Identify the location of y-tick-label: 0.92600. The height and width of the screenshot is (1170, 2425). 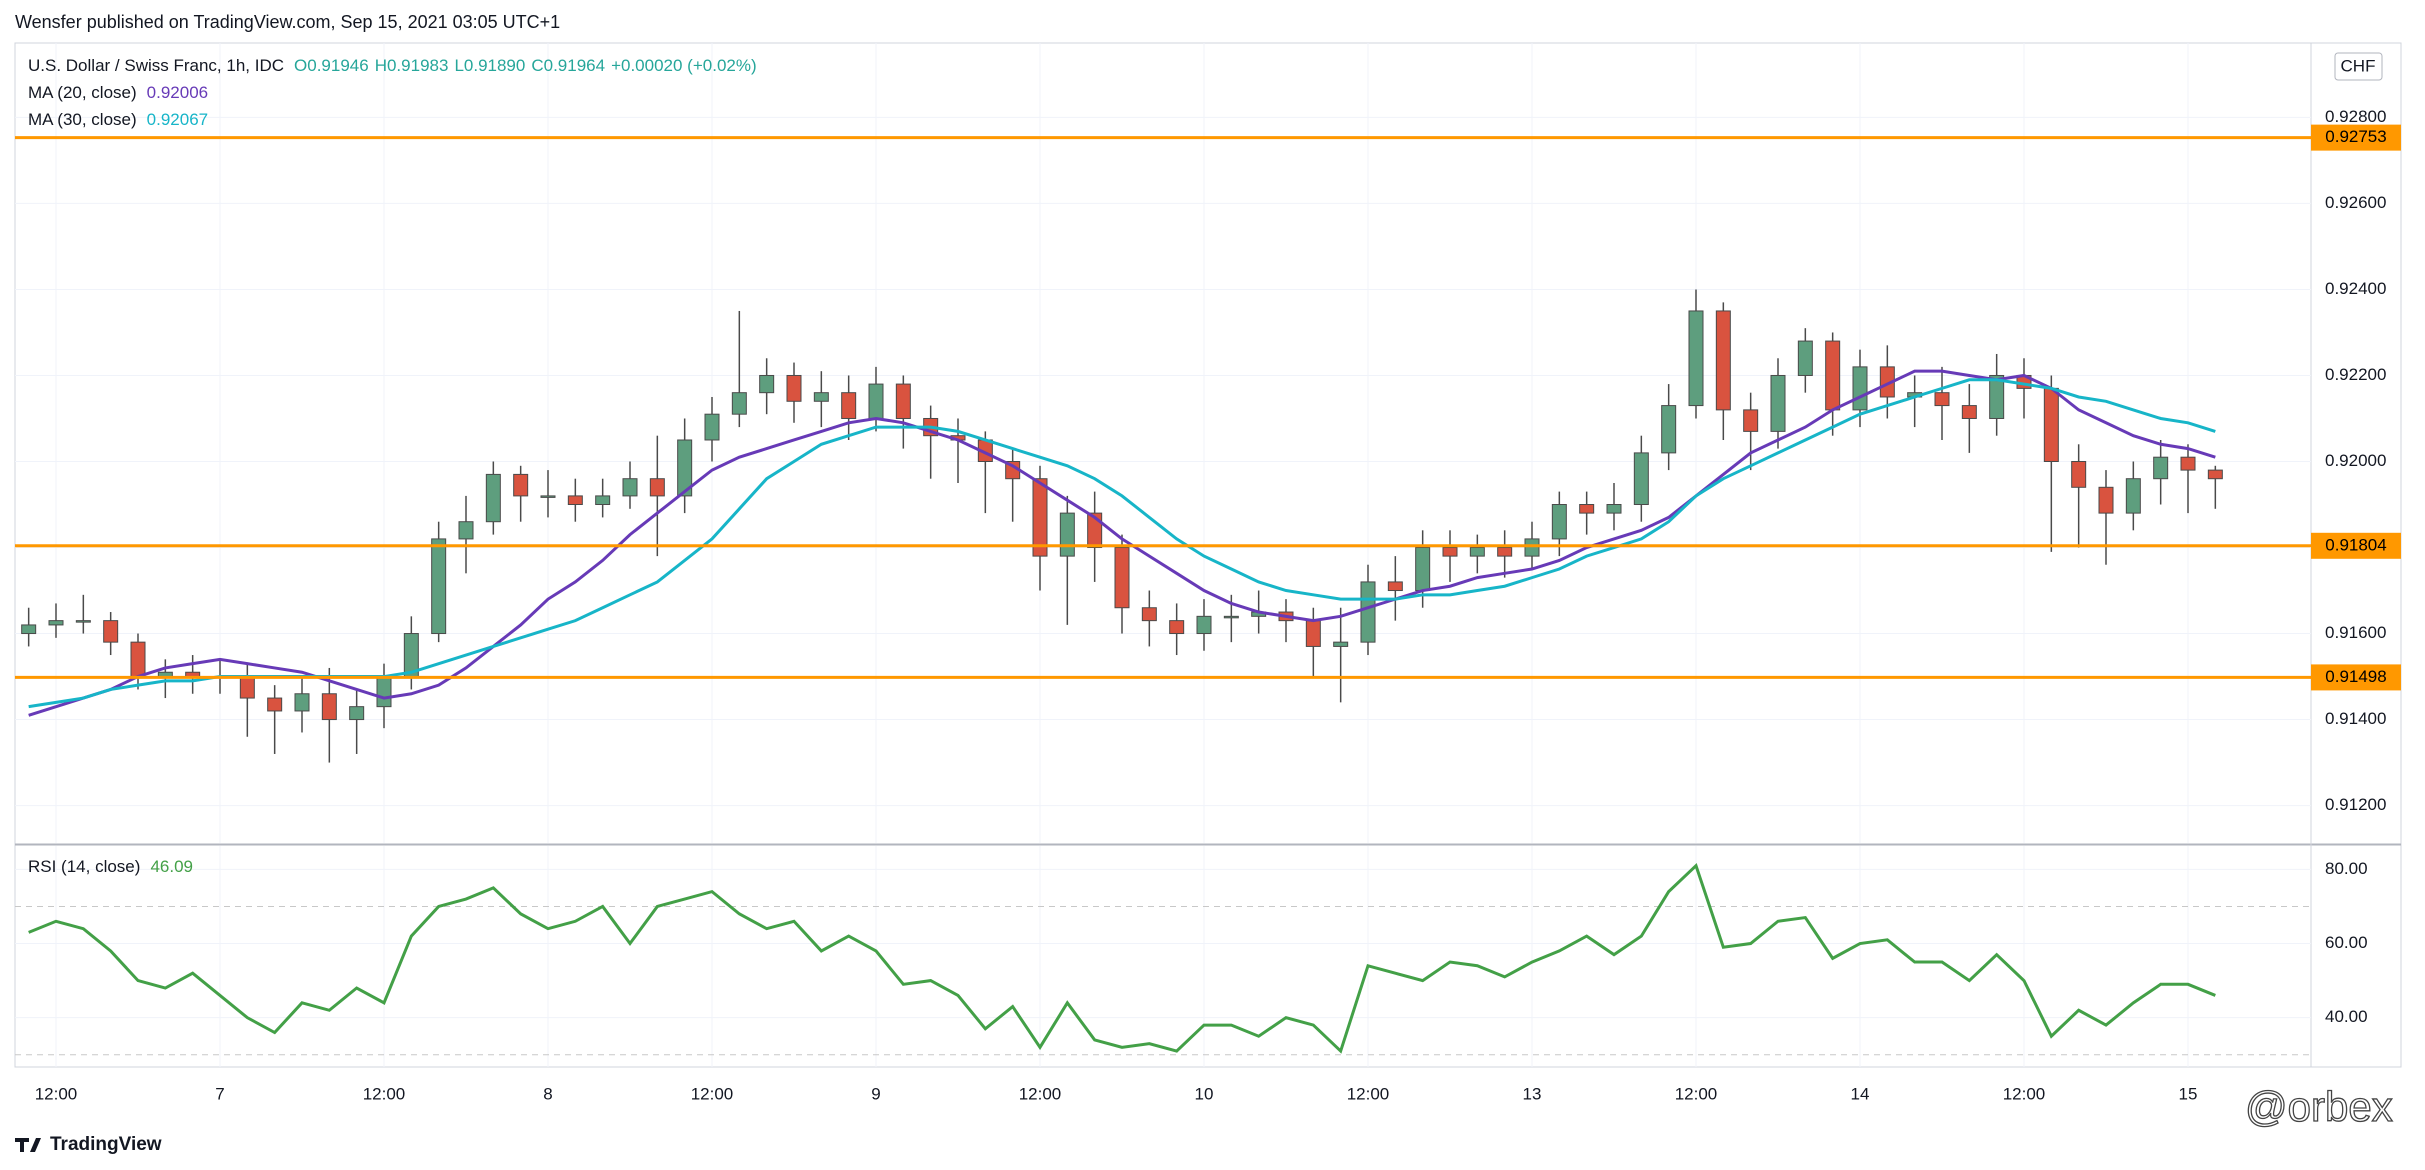
(2355, 202).